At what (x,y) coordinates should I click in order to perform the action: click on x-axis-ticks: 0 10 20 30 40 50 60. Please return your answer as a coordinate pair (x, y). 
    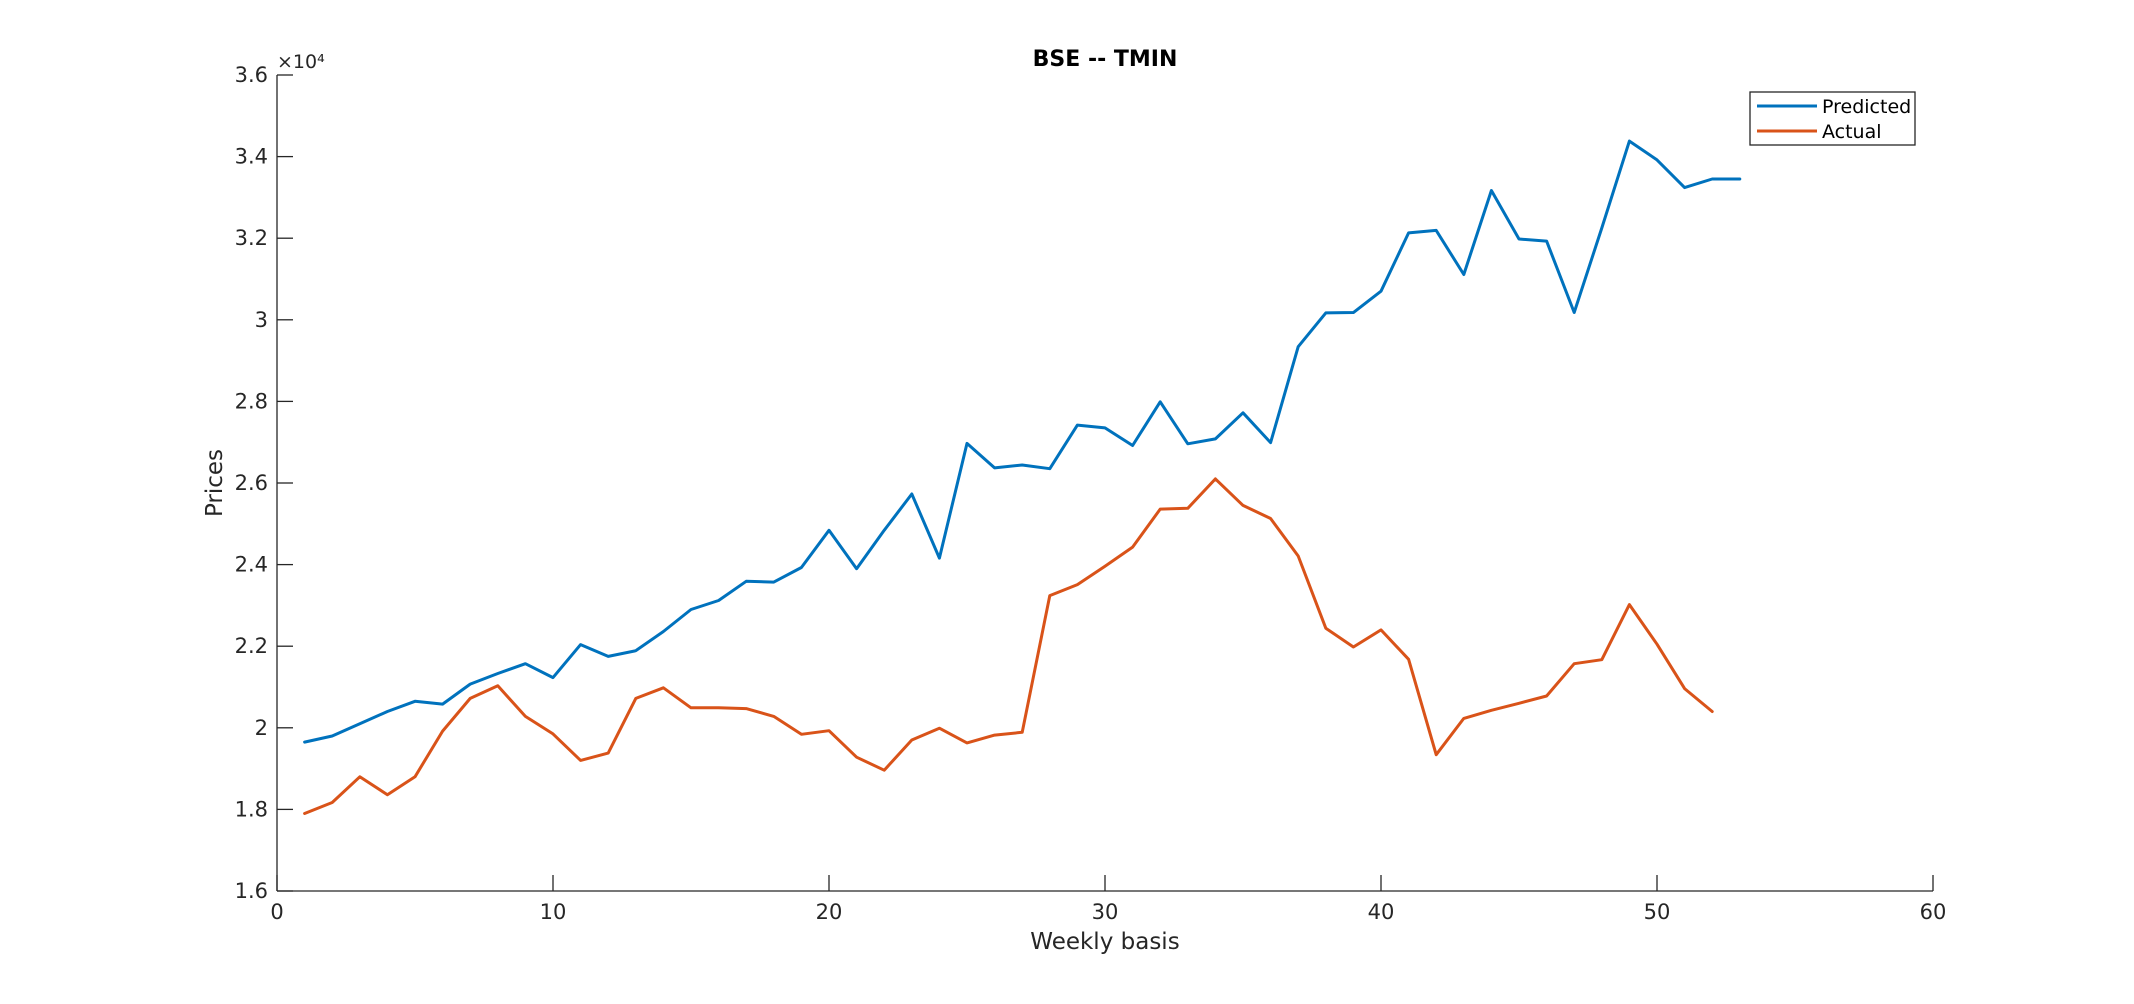
    Looking at the image, I should click on (1108, 899).